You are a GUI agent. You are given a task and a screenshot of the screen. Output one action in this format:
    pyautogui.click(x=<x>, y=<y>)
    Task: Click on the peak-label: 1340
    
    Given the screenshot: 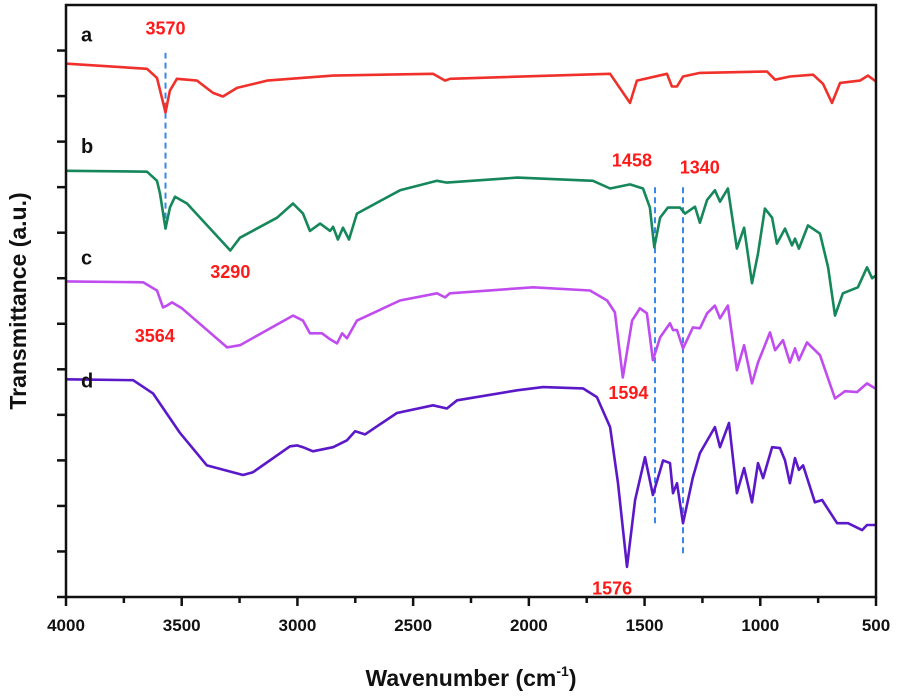 What is the action you would take?
    pyautogui.click(x=700, y=167)
    